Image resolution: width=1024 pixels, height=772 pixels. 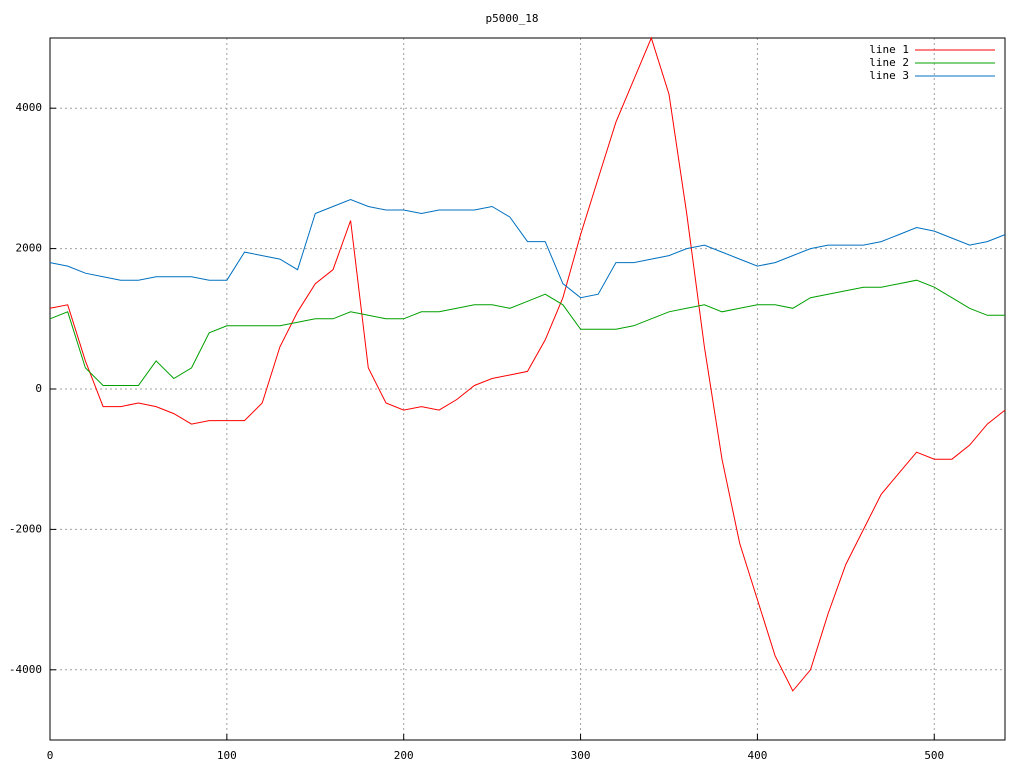 I want to click on y-tick-label: 2000, so click(x=29, y=248).